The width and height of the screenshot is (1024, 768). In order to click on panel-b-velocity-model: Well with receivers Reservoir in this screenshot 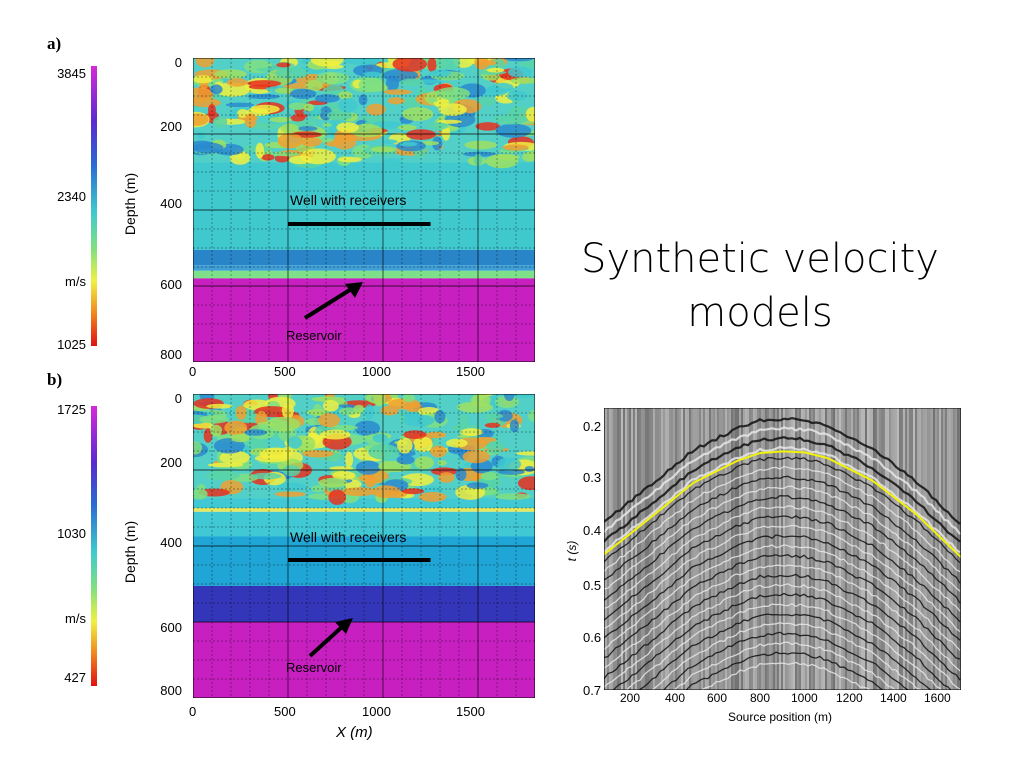, I will do `click(364, 546)`.